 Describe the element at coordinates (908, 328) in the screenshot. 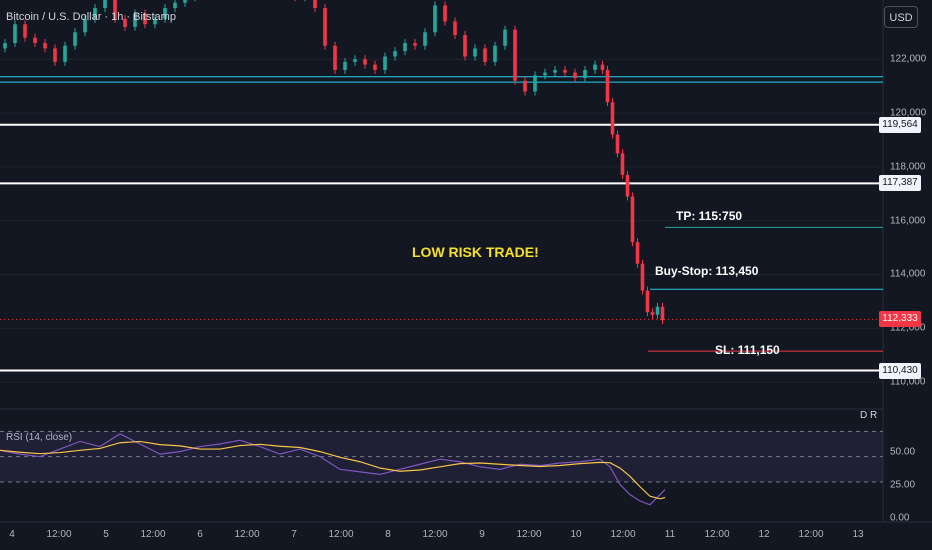

I see `price-tick-label: 112,000` at that location.